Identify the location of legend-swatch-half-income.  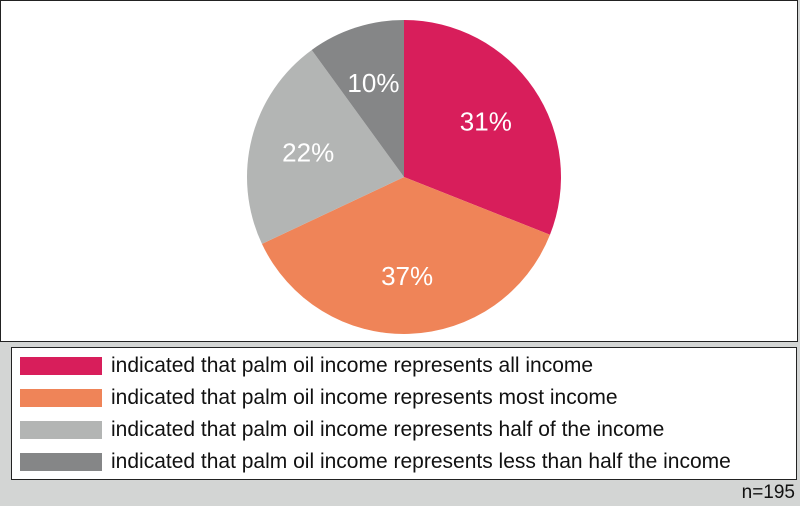
(61, 430).